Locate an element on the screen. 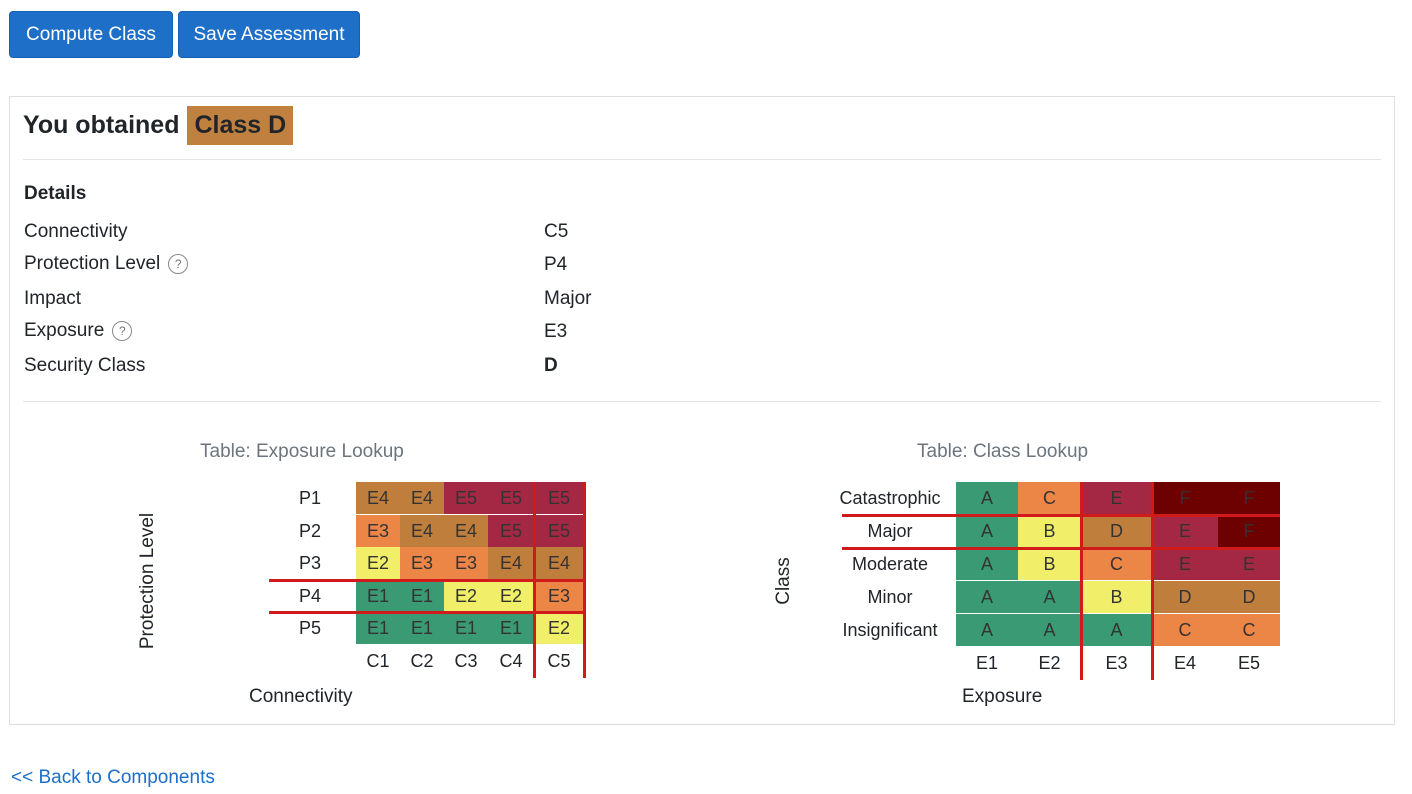  class-badge: Class D is located at coordinates (240, 125).